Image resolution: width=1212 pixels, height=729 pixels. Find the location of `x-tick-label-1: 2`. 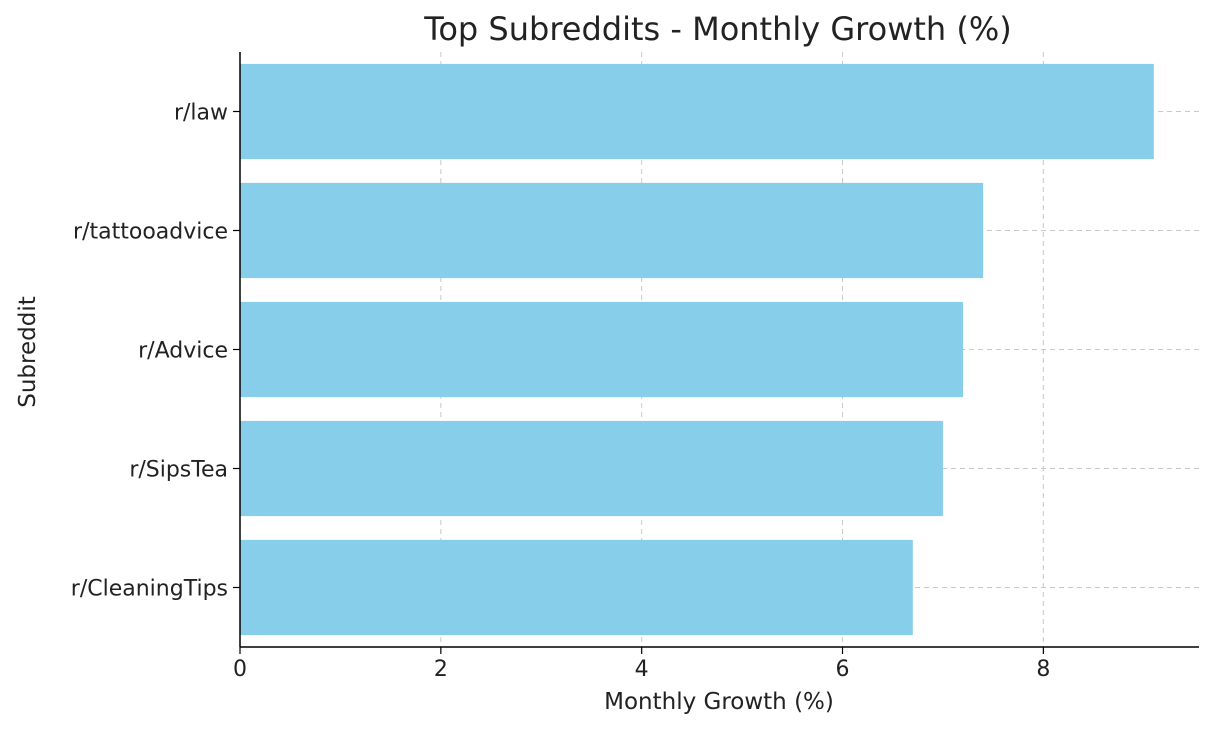

x-tick-label-1: 2 is located at coordinates (441, 669).